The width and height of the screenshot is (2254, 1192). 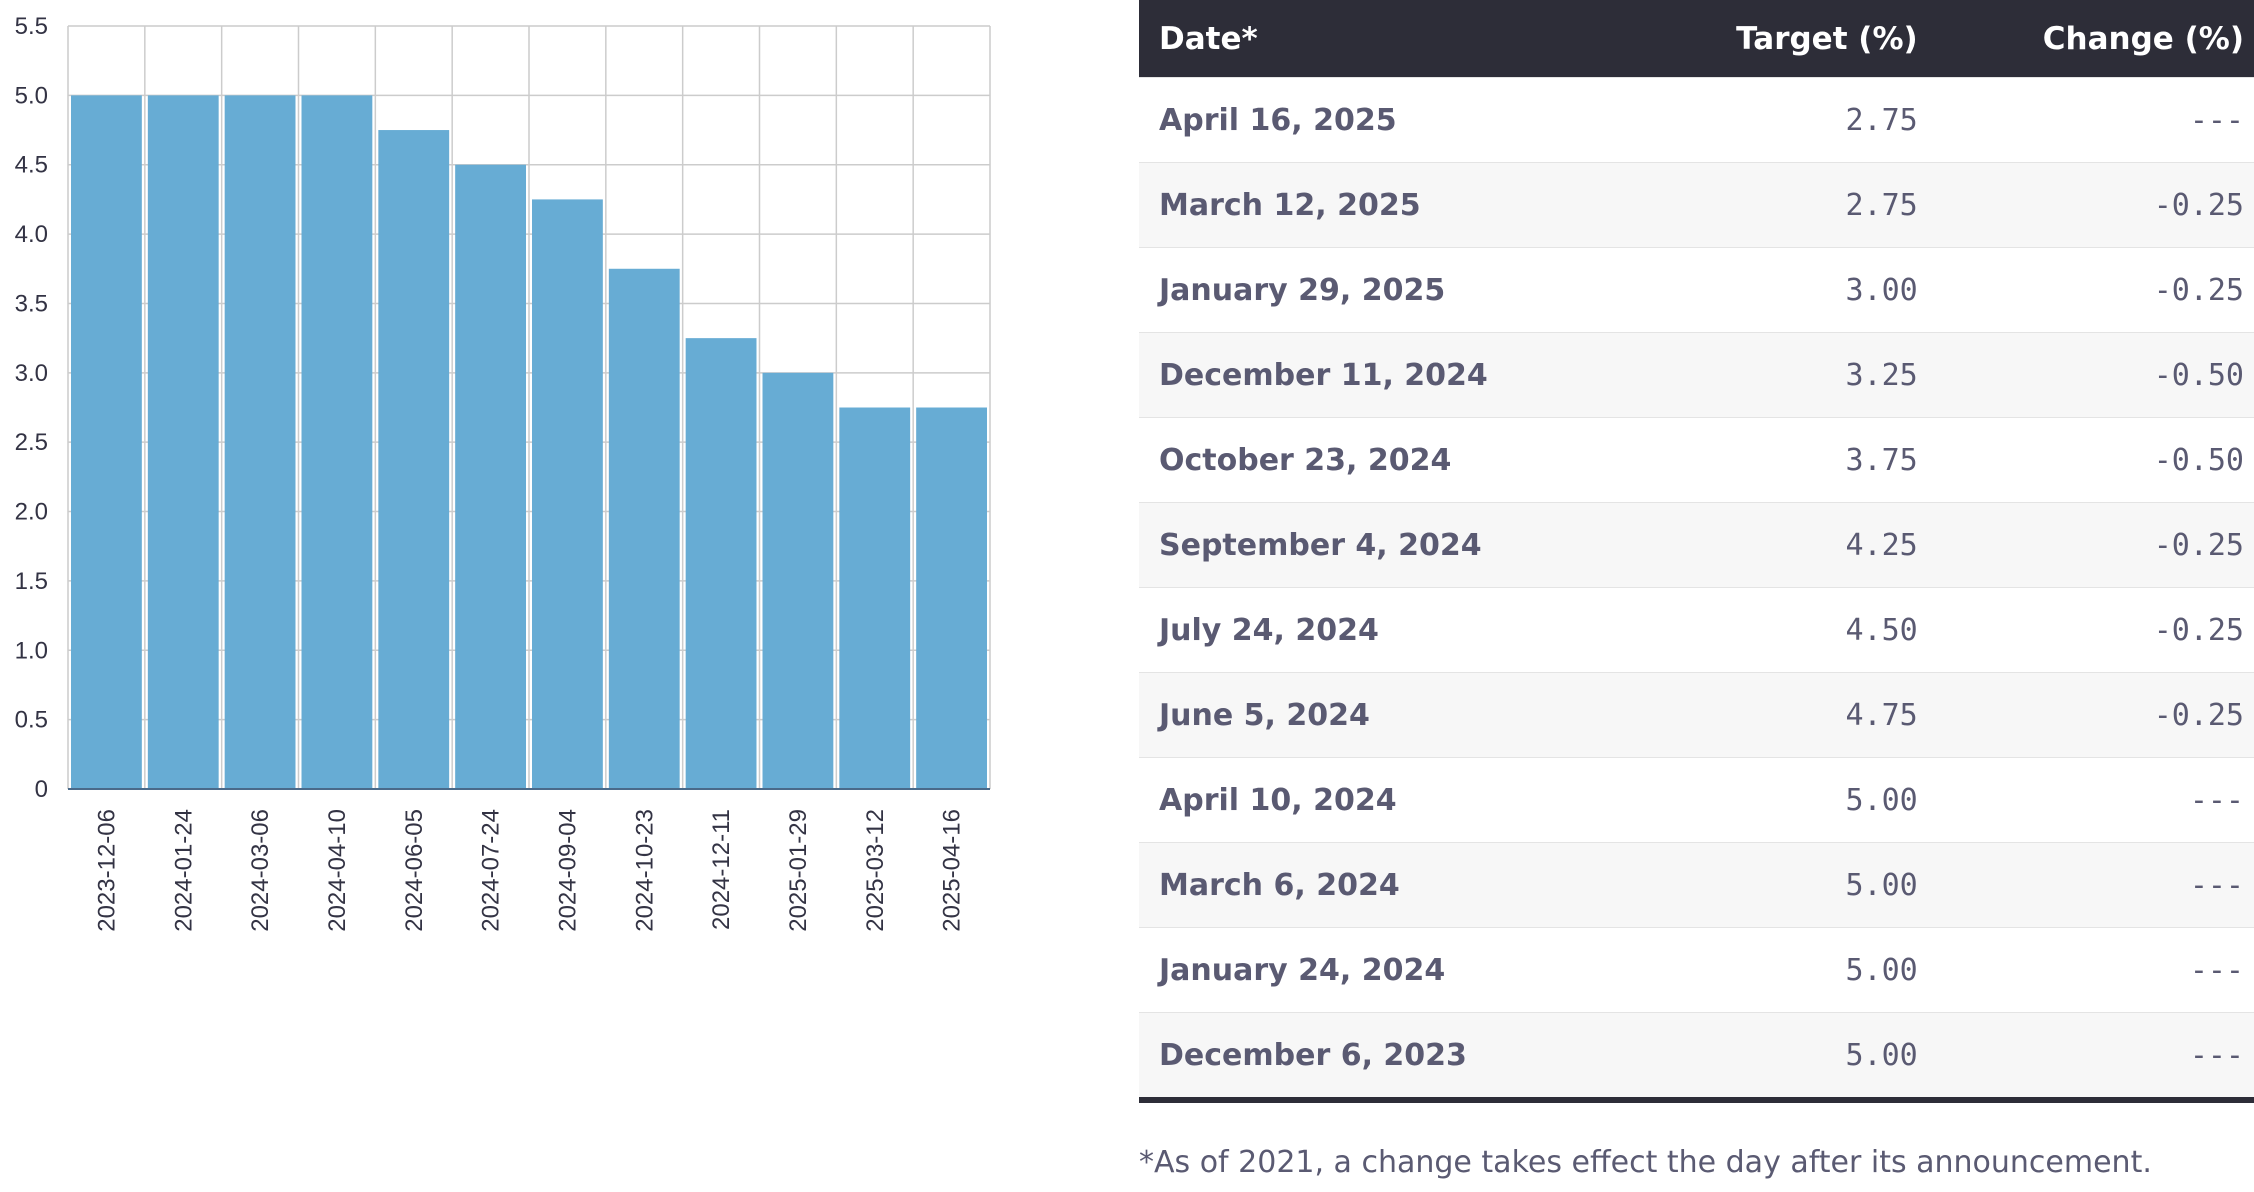 I want to click on x-tick-label: 2025-04-16, so click(x=952, y=870).